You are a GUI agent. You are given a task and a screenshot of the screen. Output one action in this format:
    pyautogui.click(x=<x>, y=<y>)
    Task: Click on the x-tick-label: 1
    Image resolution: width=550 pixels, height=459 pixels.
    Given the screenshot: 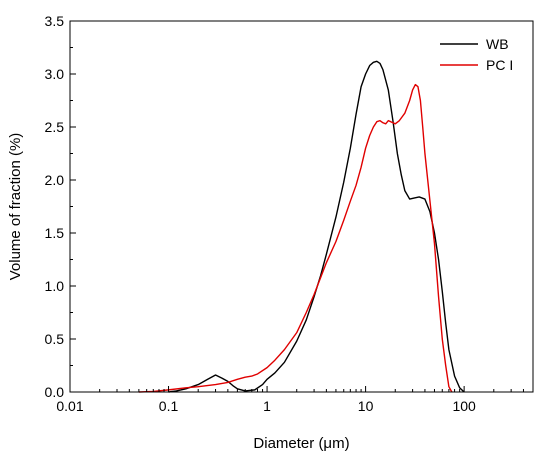 What is the action you would take?
    pyautogui.click(x=267, y=406)
    